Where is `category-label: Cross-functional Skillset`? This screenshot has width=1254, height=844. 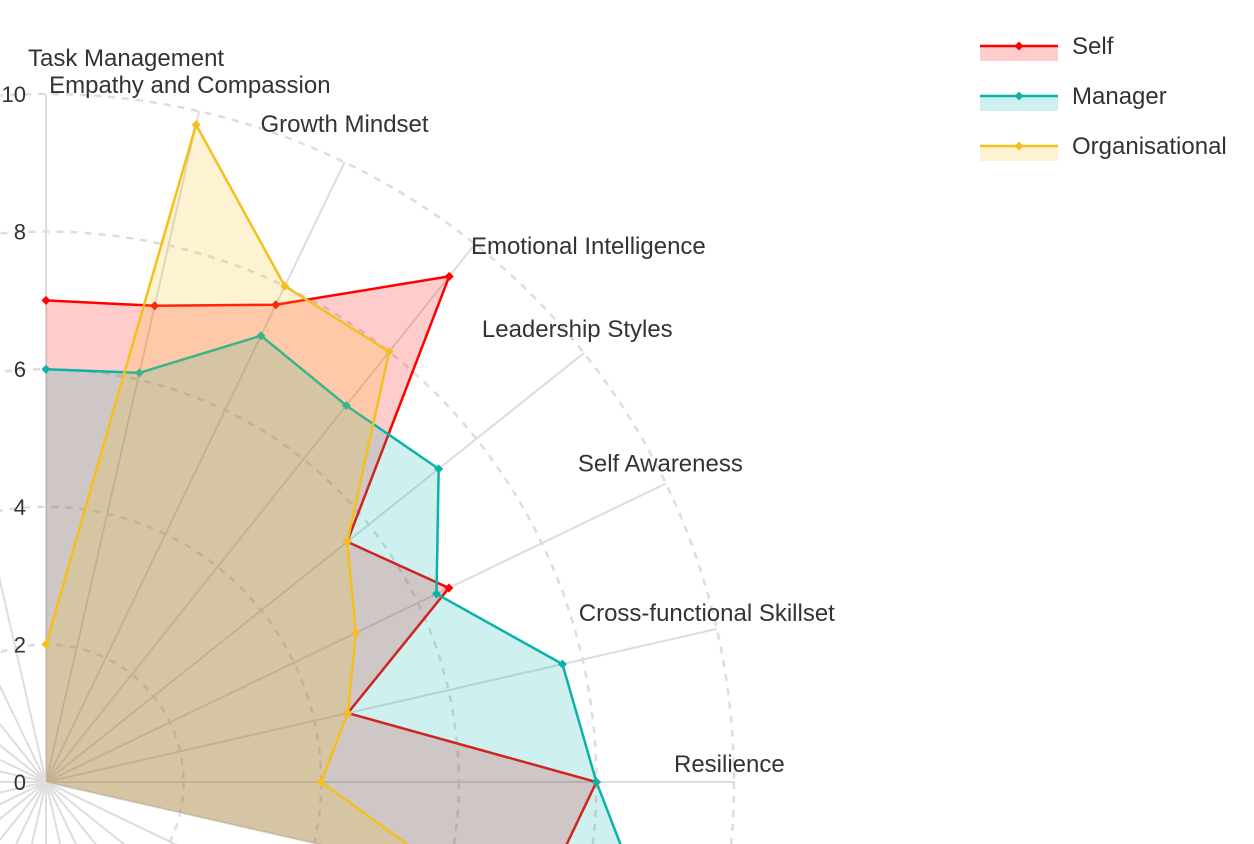
category-label: Cross-functional Skillset is located at coordinates (707, 613).